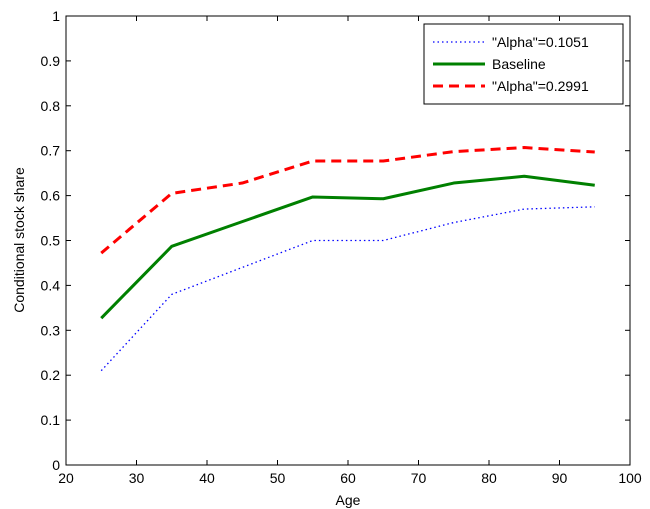 The image size is (650, 509). I want to click on x-tick-label: 80, so click(489, 478).